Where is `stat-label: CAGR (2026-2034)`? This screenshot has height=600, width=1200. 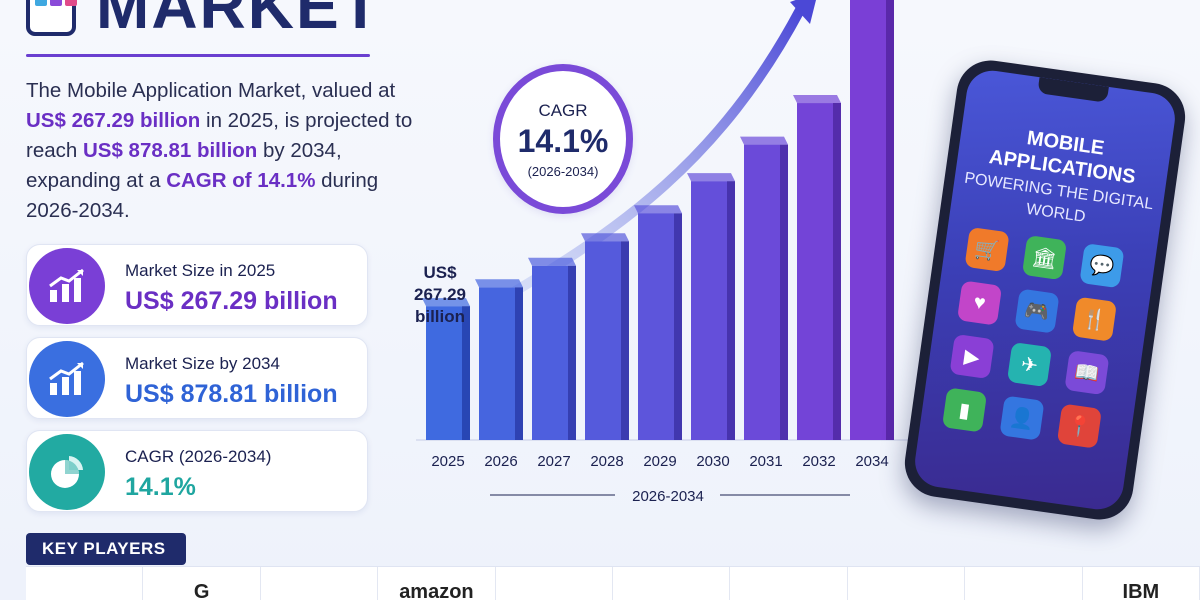 stat-label: CAGR (2026-2034) is located at coordinates (198, 456).